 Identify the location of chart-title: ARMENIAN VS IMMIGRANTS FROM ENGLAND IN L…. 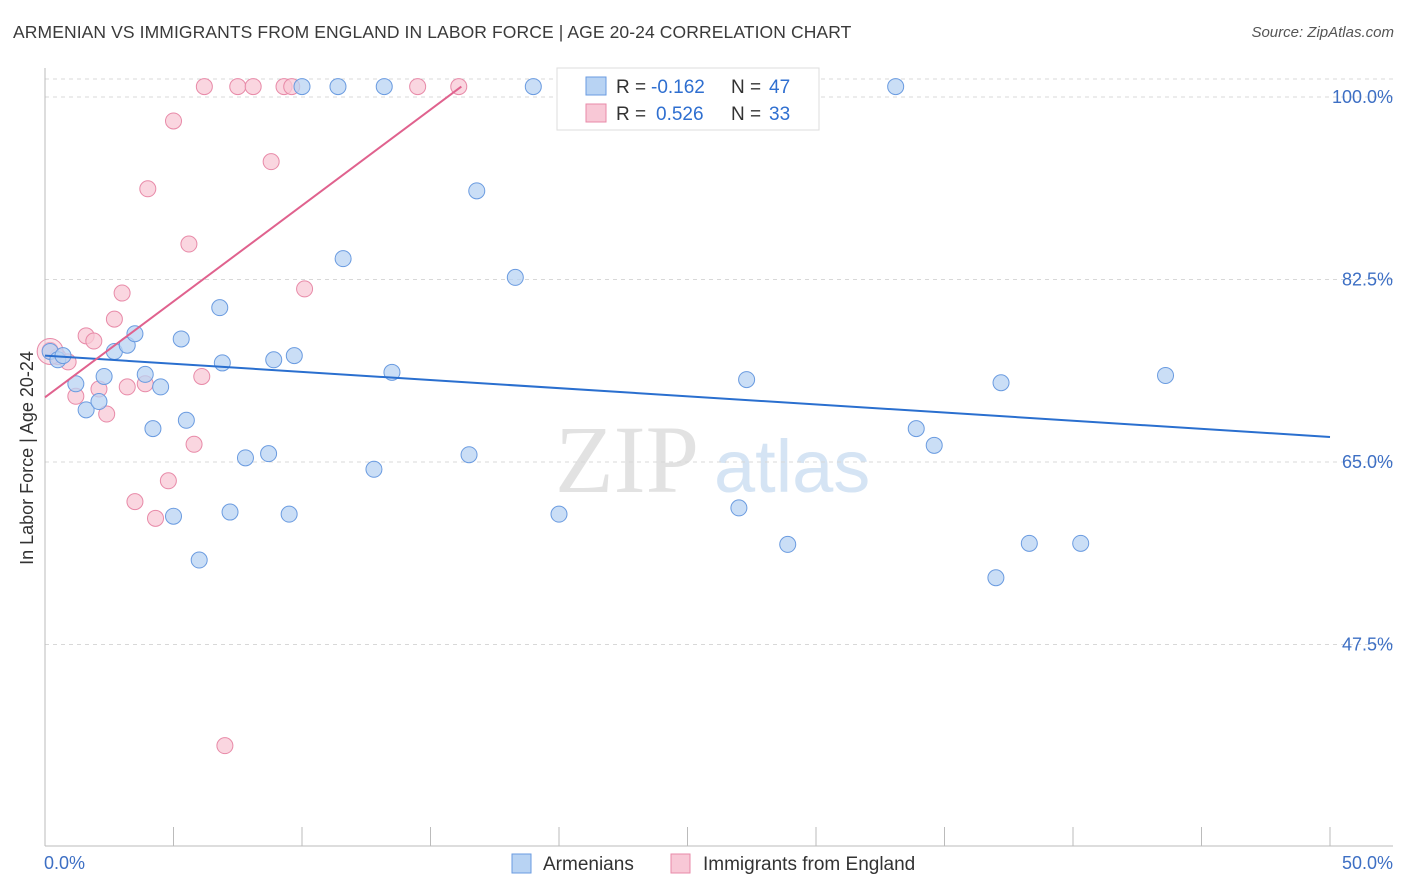
(432, 32).